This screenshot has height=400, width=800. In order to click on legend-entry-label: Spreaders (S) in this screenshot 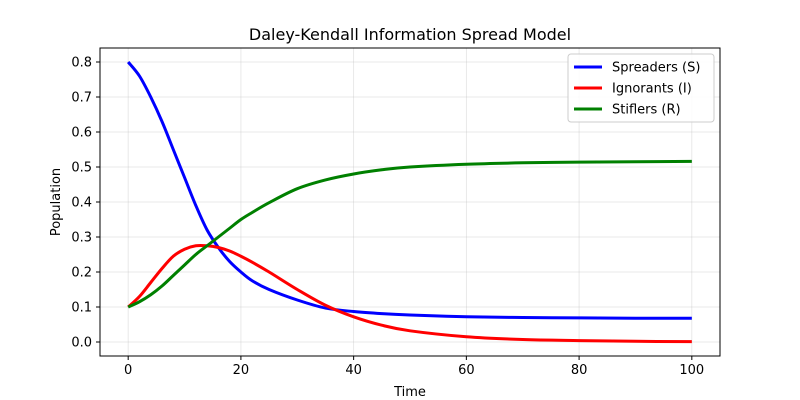, I will do `click(656, 68)`.